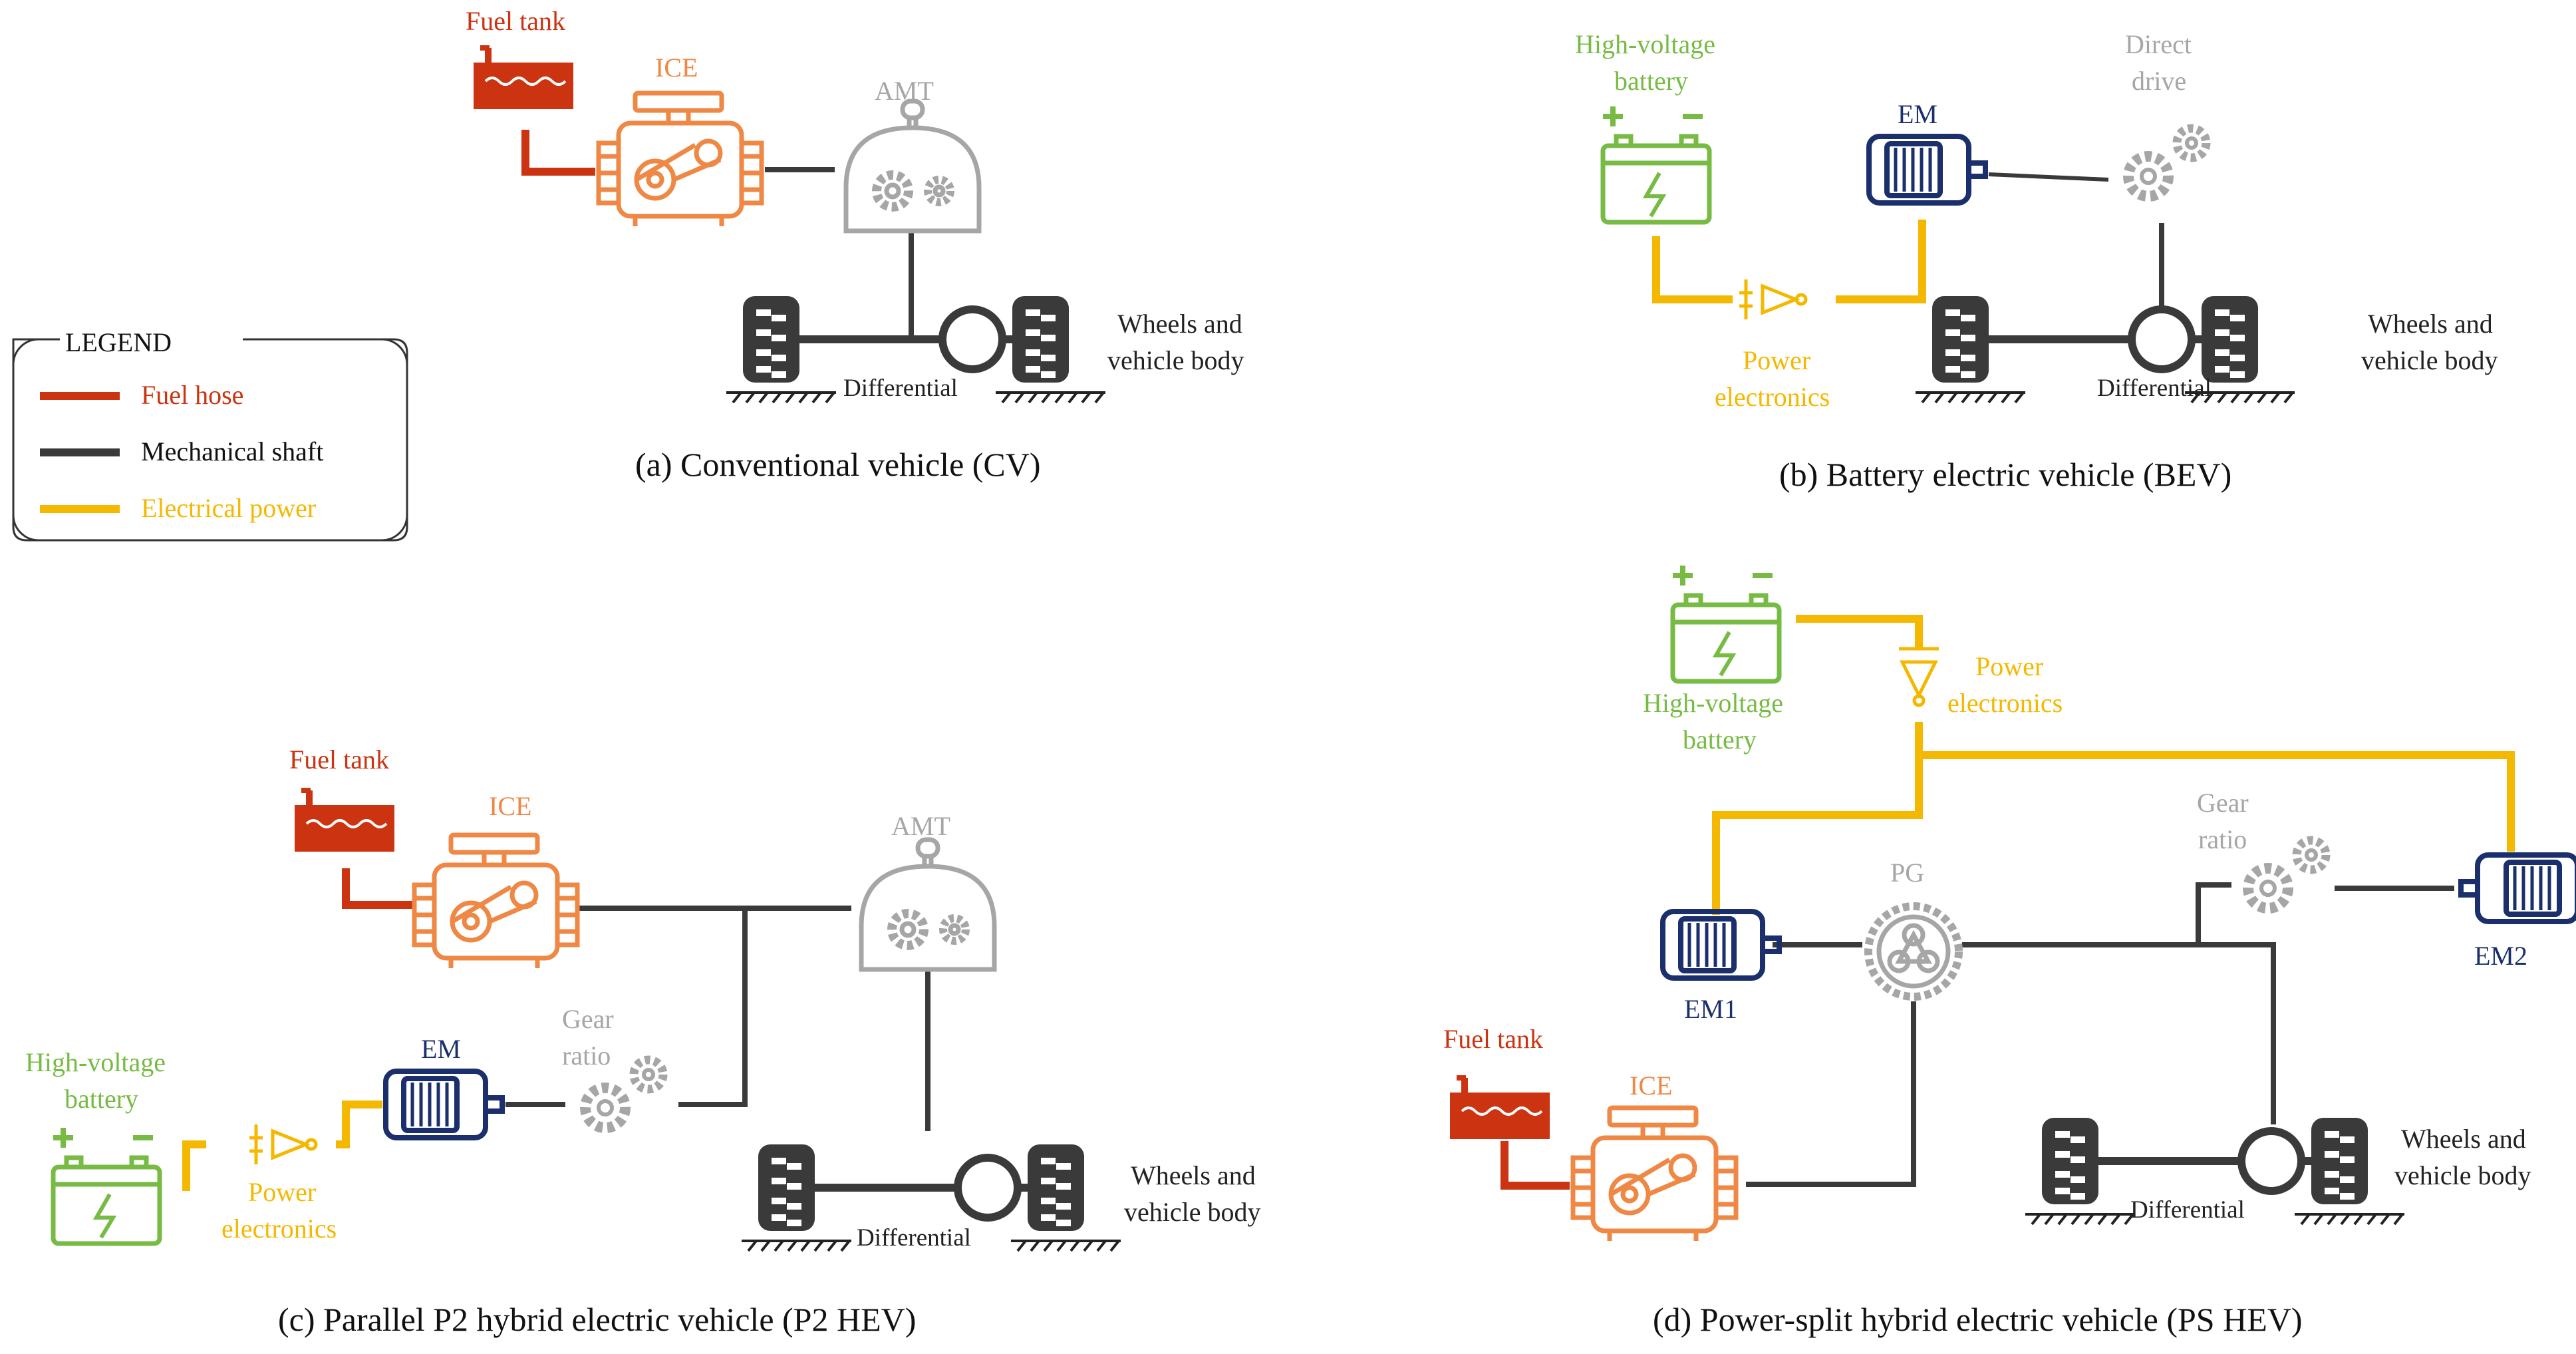 This screenshot has width=2576, height=1354. Describe the element at coordinates (2287, 874) in the screenshot. I see `gear-ratio-icon-d` at that location.